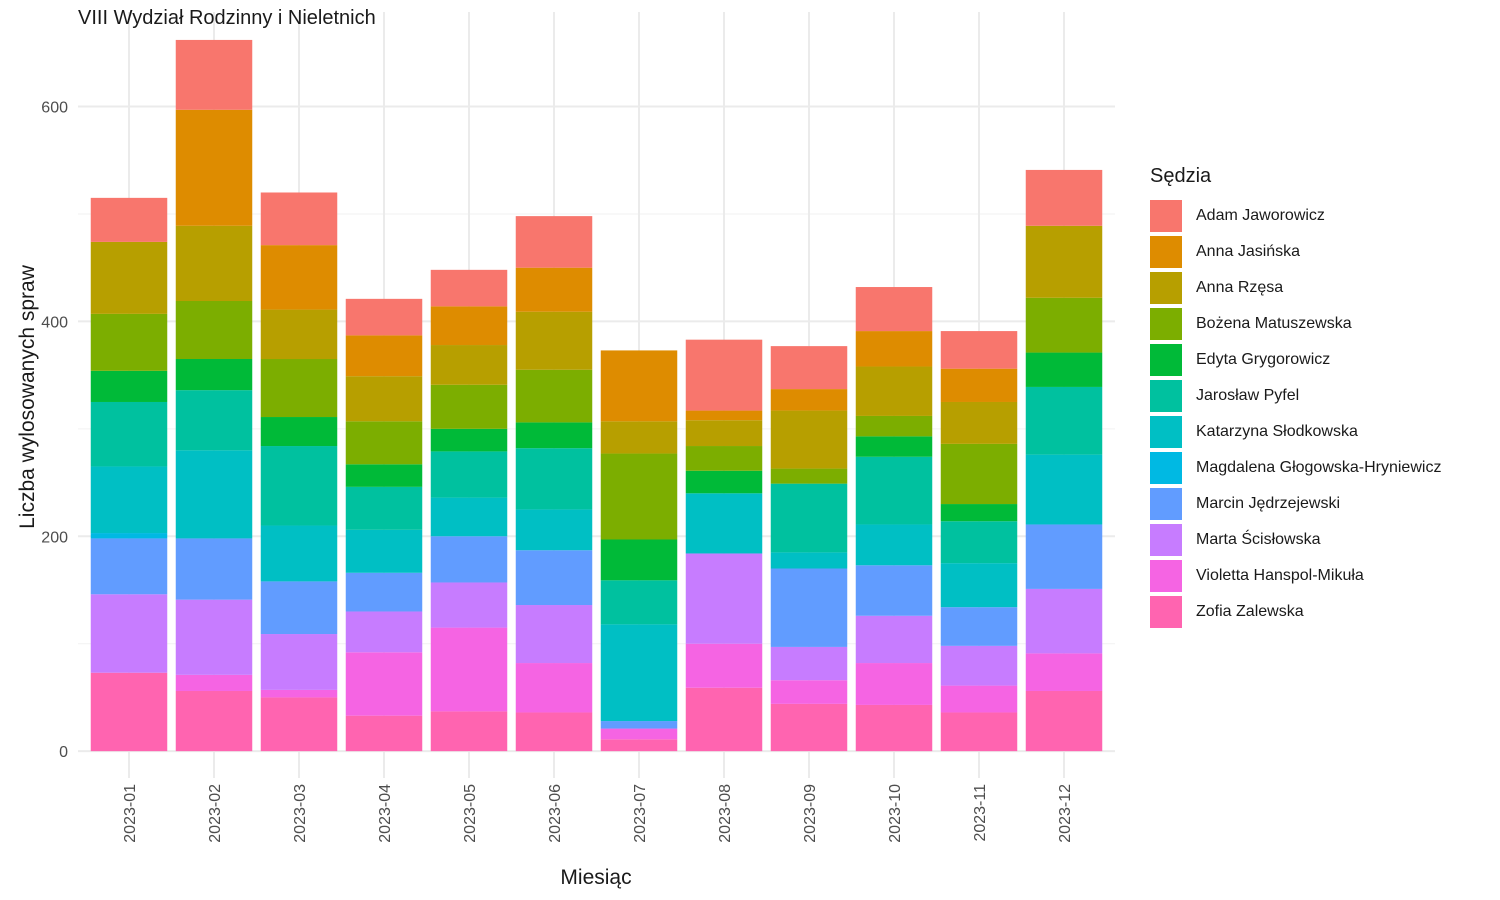  Describe the element at coordinates (1295, 576) in the screenshot. I see `legend-item: Violetta Hanspol-Mikuła` at that location.